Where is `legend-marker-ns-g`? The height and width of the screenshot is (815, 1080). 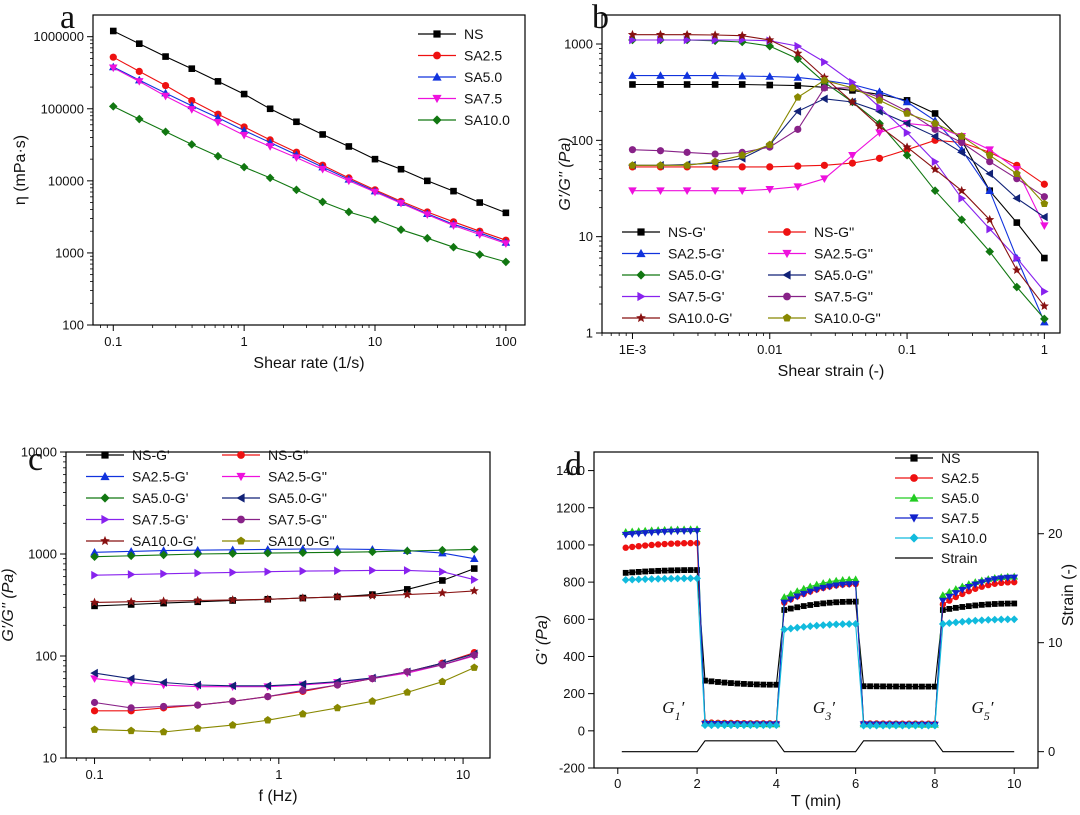
legend-marker-ns-g is located at coordinates (641, 232).